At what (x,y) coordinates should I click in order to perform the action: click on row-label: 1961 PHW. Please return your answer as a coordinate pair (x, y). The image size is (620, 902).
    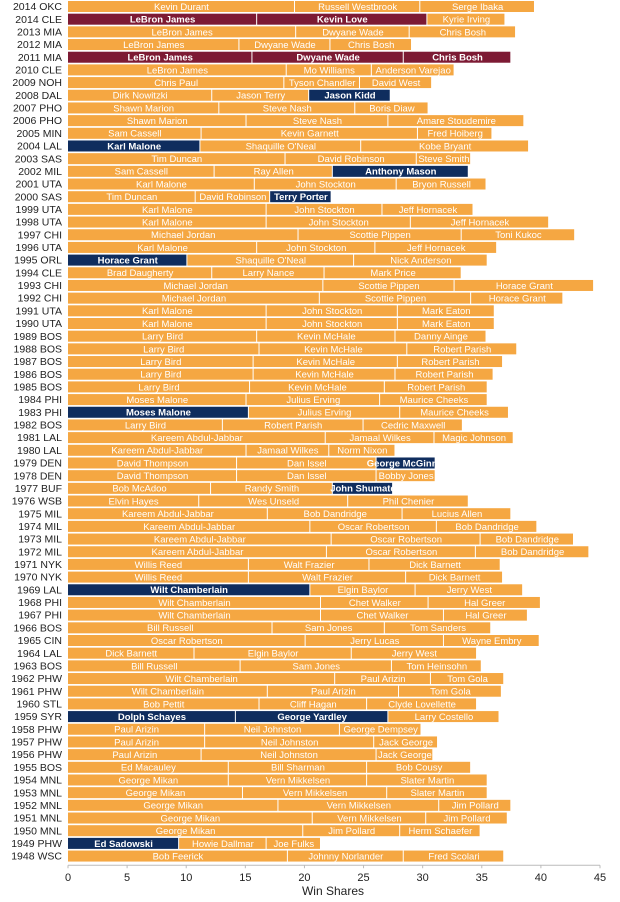
    Looking at the image, I should click on (36, 692).